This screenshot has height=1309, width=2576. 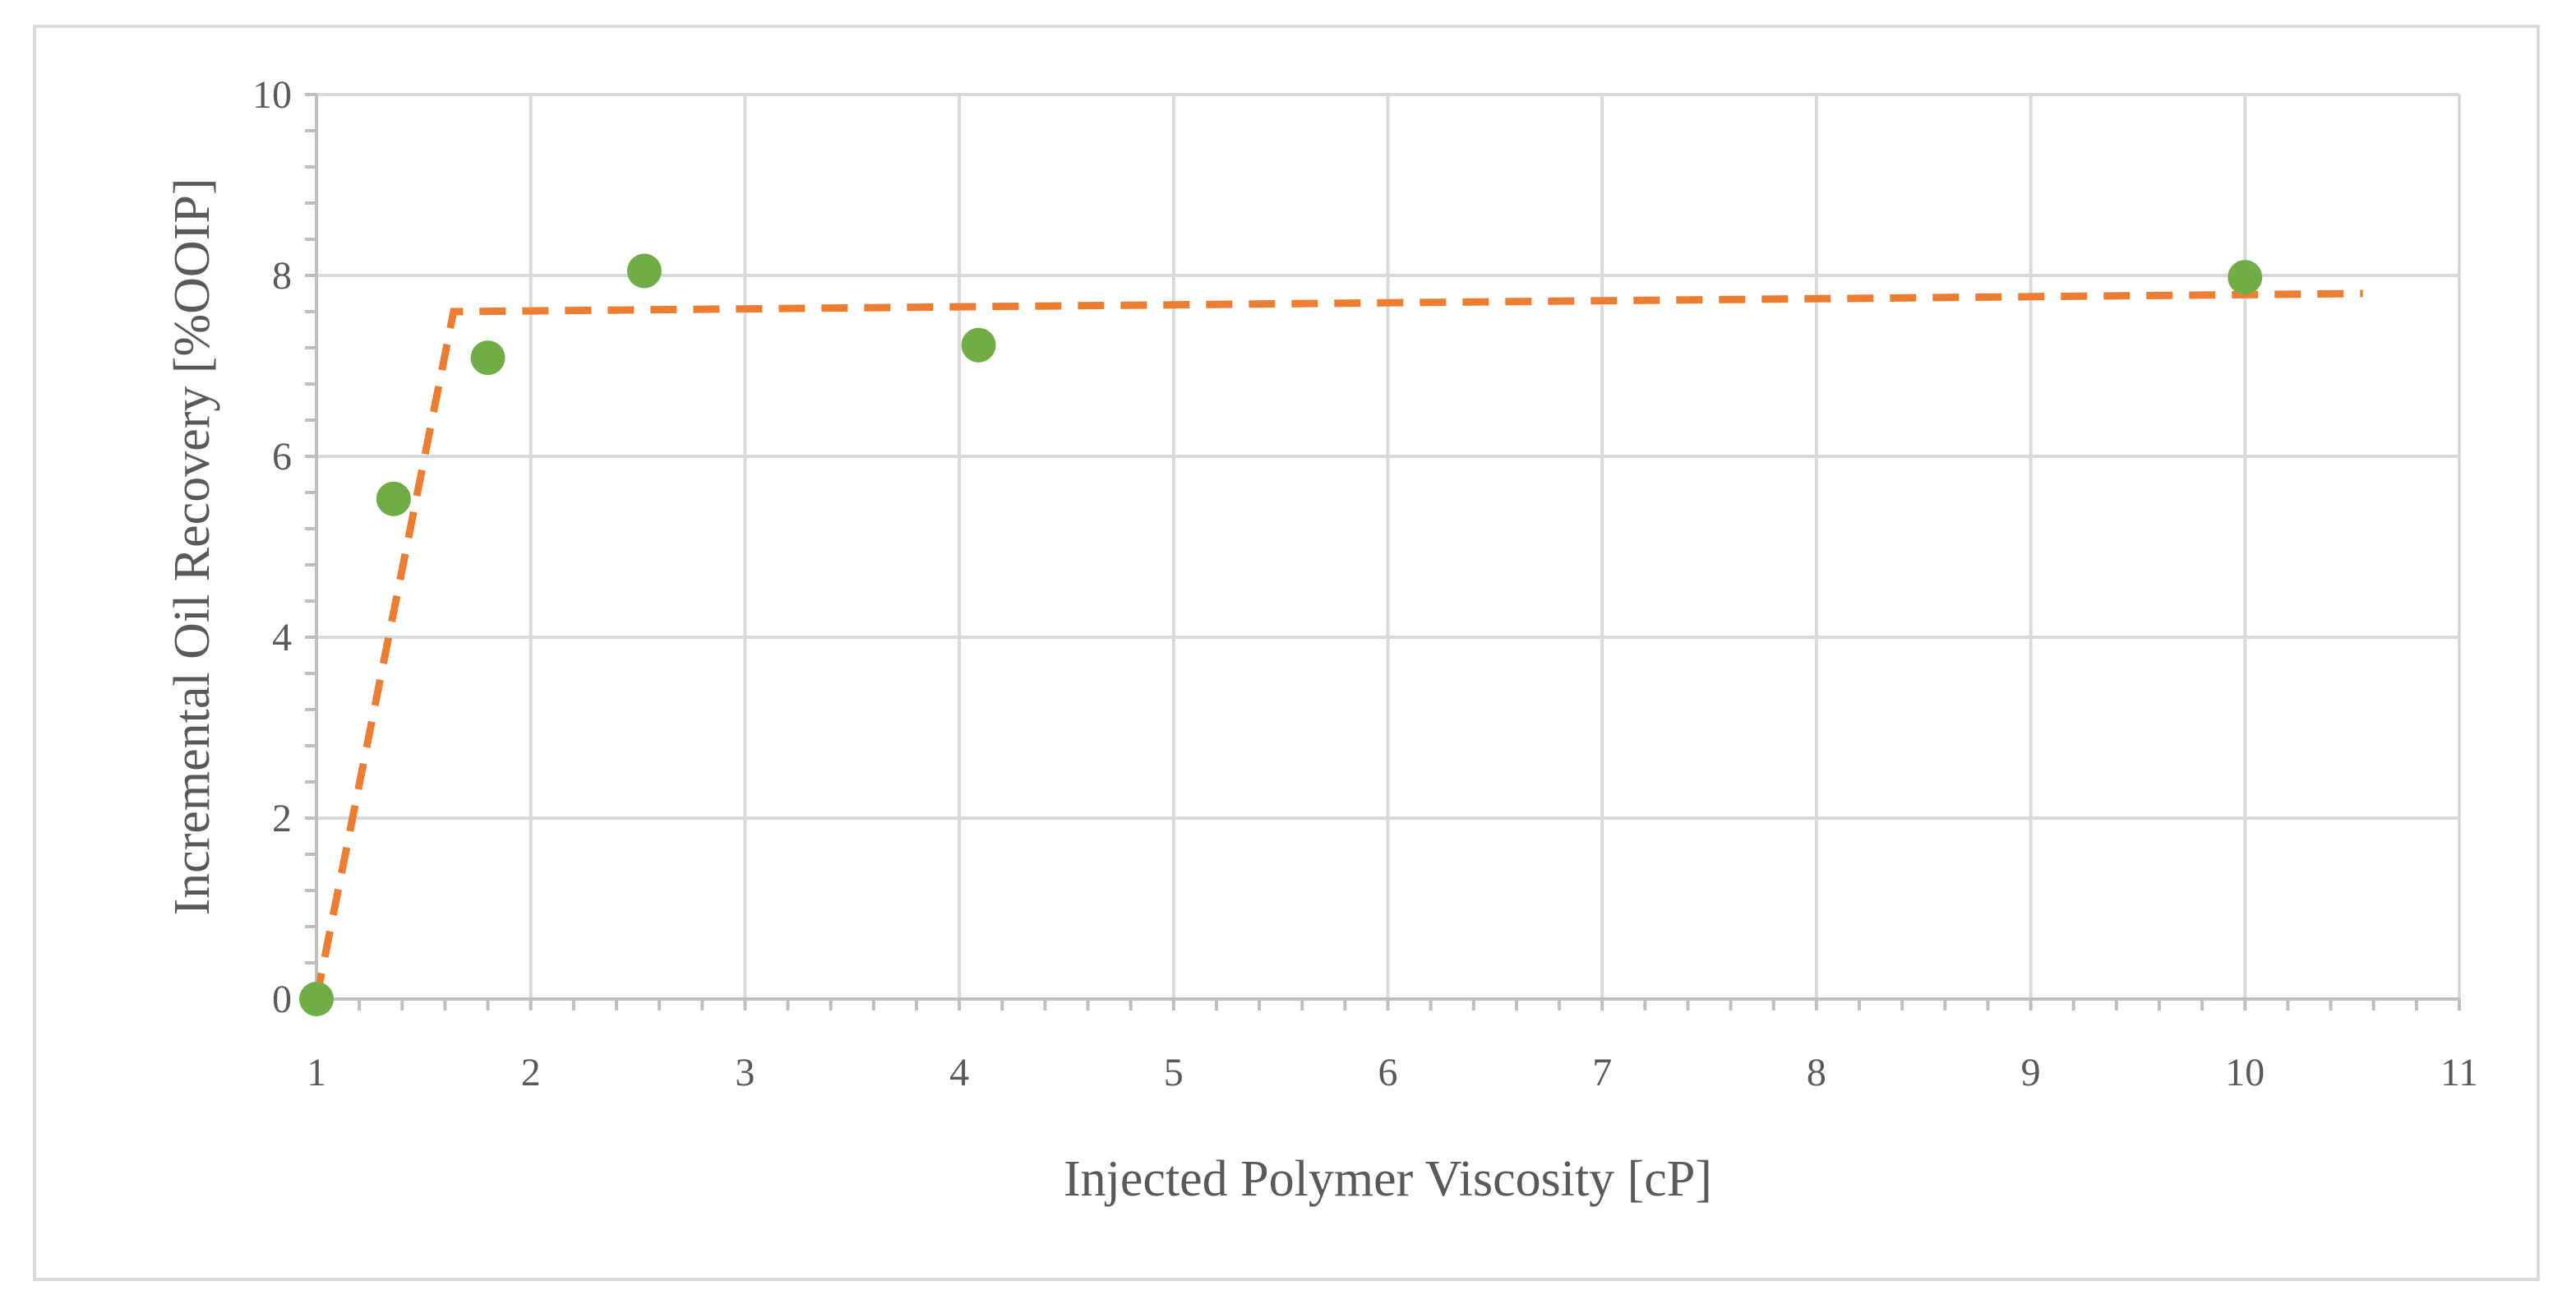 What do you see at coordinates (959, 1072) in the screenshot?
I see `x-tick-label: 4` at bounding box center [959, 1072].